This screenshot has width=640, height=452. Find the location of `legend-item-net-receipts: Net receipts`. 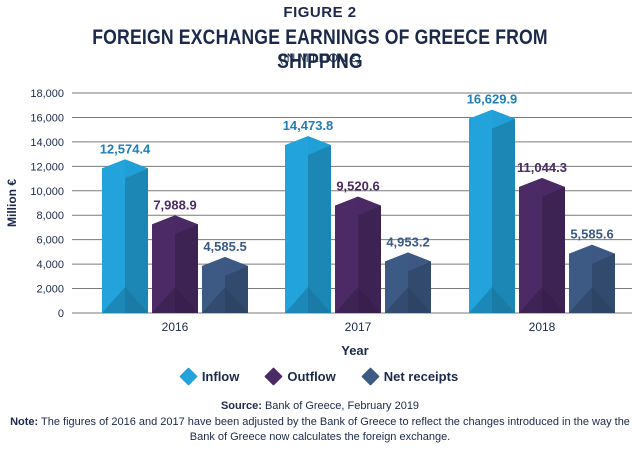

legend-item-net-receipts: Net receipts is located at coordinates (410, 376).